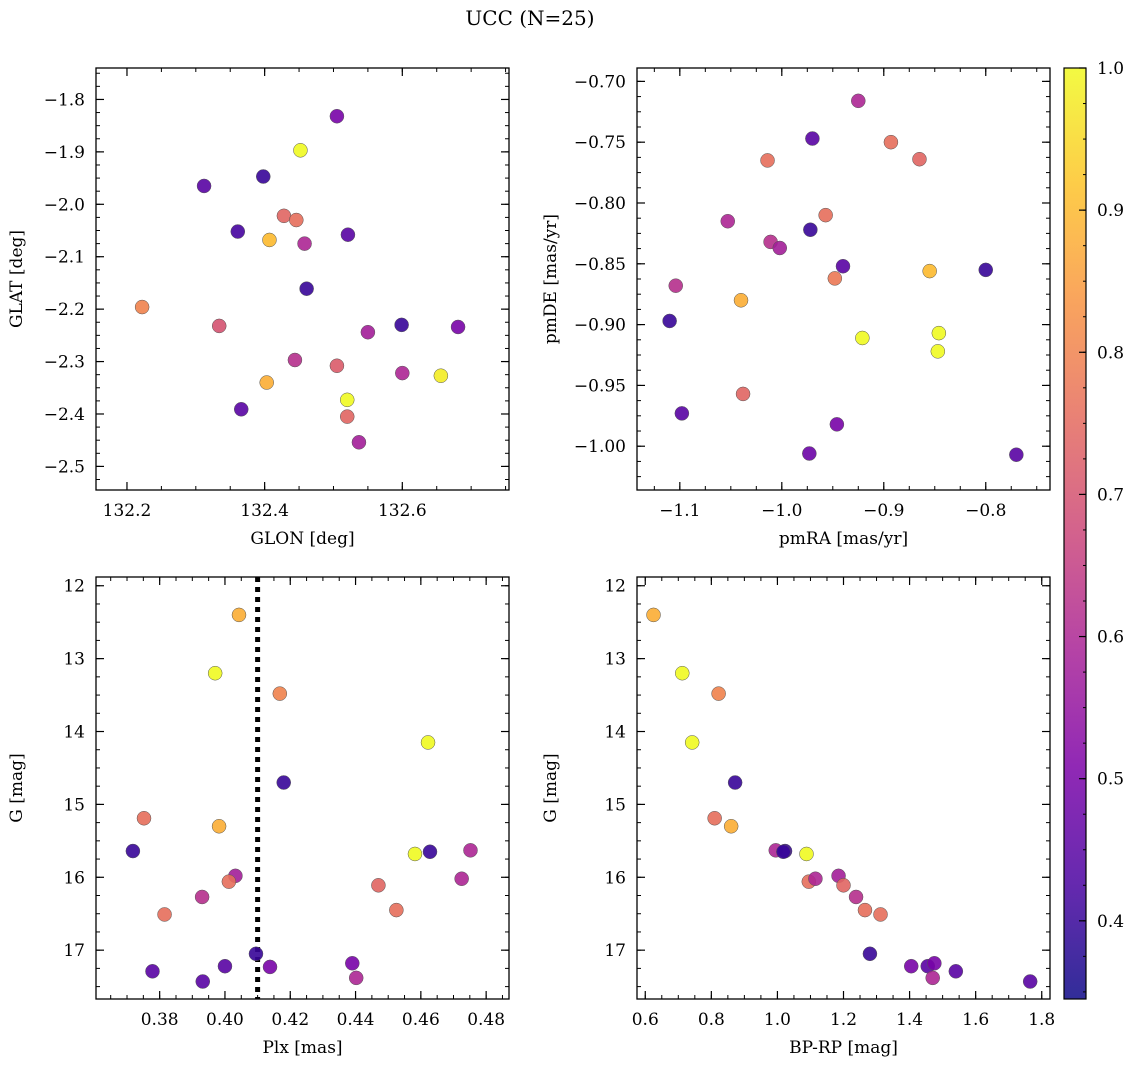 Image resolution: width=1136 pixels, height=1067 pixels. Describe the element at coordinates (17, 787) in the screenshot. I see `parallax-y-axis-label: G [mag]` at that location.